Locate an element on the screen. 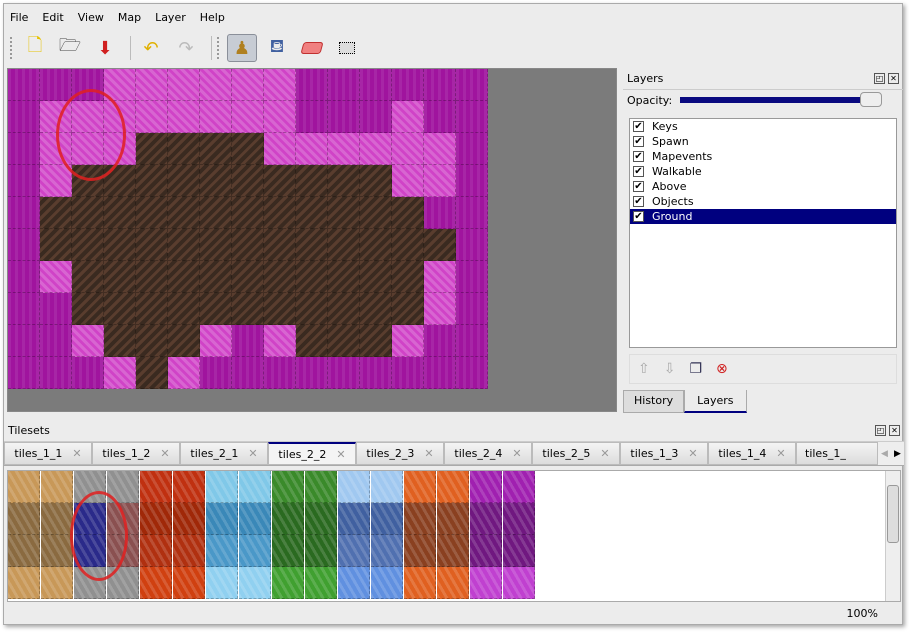  toolbar-grip is located at coordinates (219, 48).